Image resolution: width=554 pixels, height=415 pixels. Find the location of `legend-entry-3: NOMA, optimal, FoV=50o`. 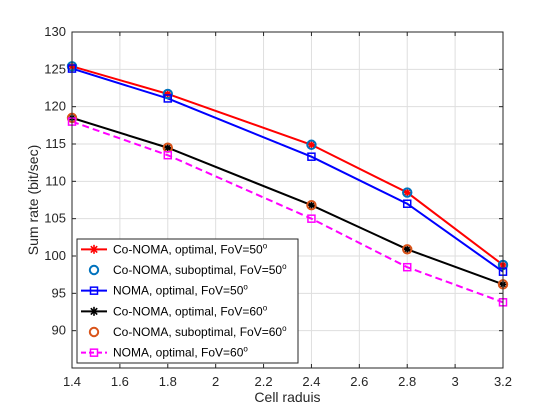

legend-entry-3: NOMA, optimal, FoV=50o is located at coordinates (164, 290).